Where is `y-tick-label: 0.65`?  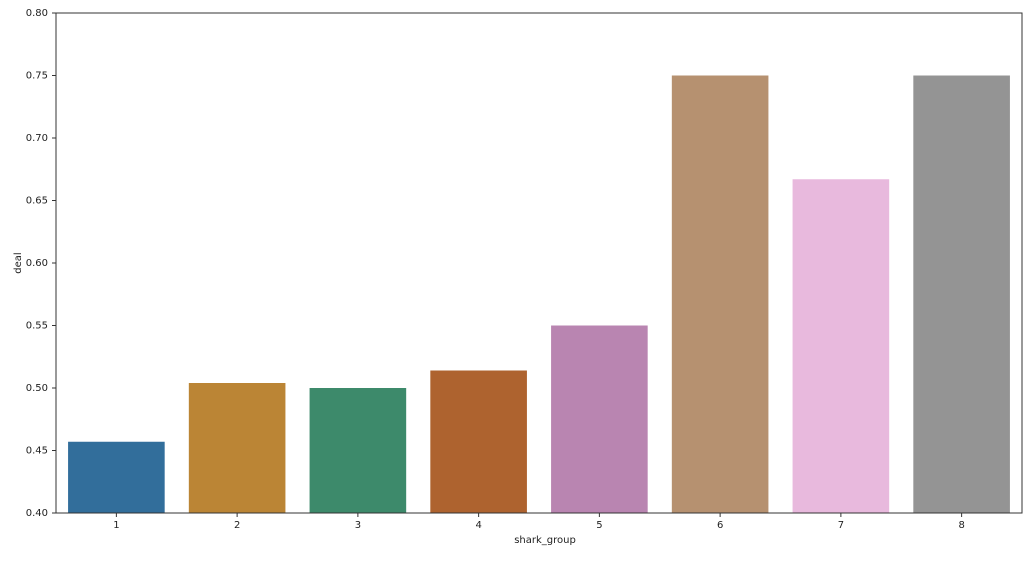
y-tick-label: 0.65 is located at coordinates (37, 201).